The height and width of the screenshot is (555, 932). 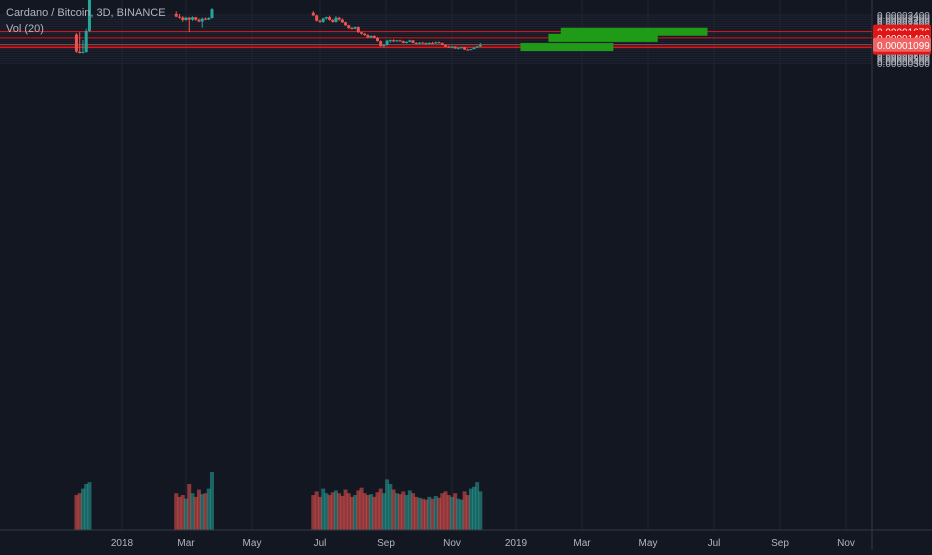 I want to click on horizontal-levels, so click(x=436, y=40).